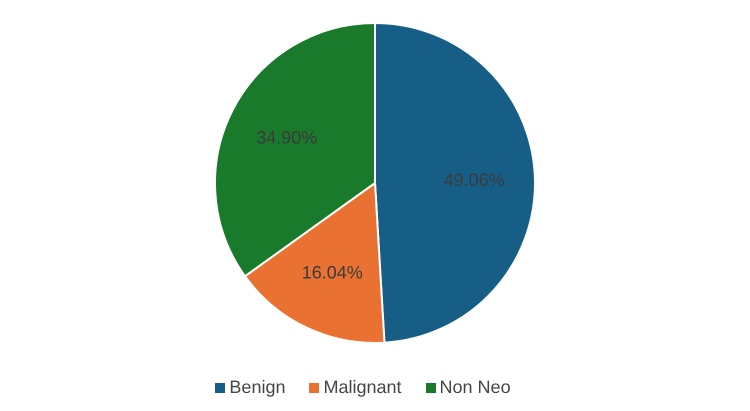 The height and width of the screenshot is (411, 750). I want to click on legend-label: Malignant, so click(362, 387).